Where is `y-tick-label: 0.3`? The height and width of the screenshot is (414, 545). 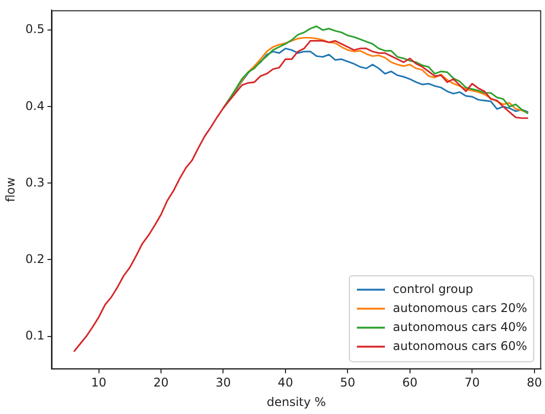
y-tick-label: 0.3 is located at coordinates (34, 182).